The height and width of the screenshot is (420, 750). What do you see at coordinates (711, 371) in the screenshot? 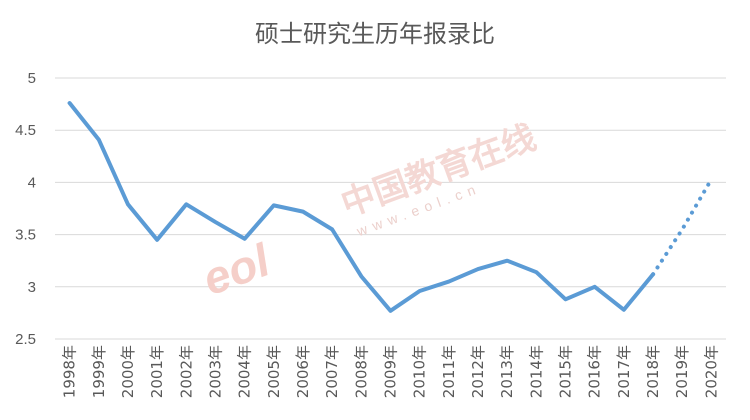
I see `x-tick-label: 2020年` at bounding box center [711, 371].